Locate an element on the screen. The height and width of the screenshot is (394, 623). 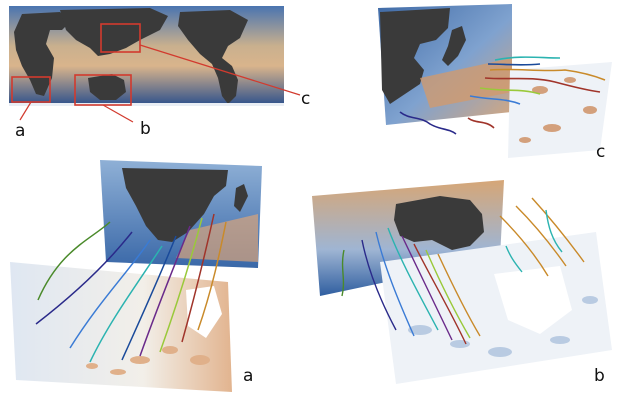
panel-c-land is located at coordinates (415, 56).